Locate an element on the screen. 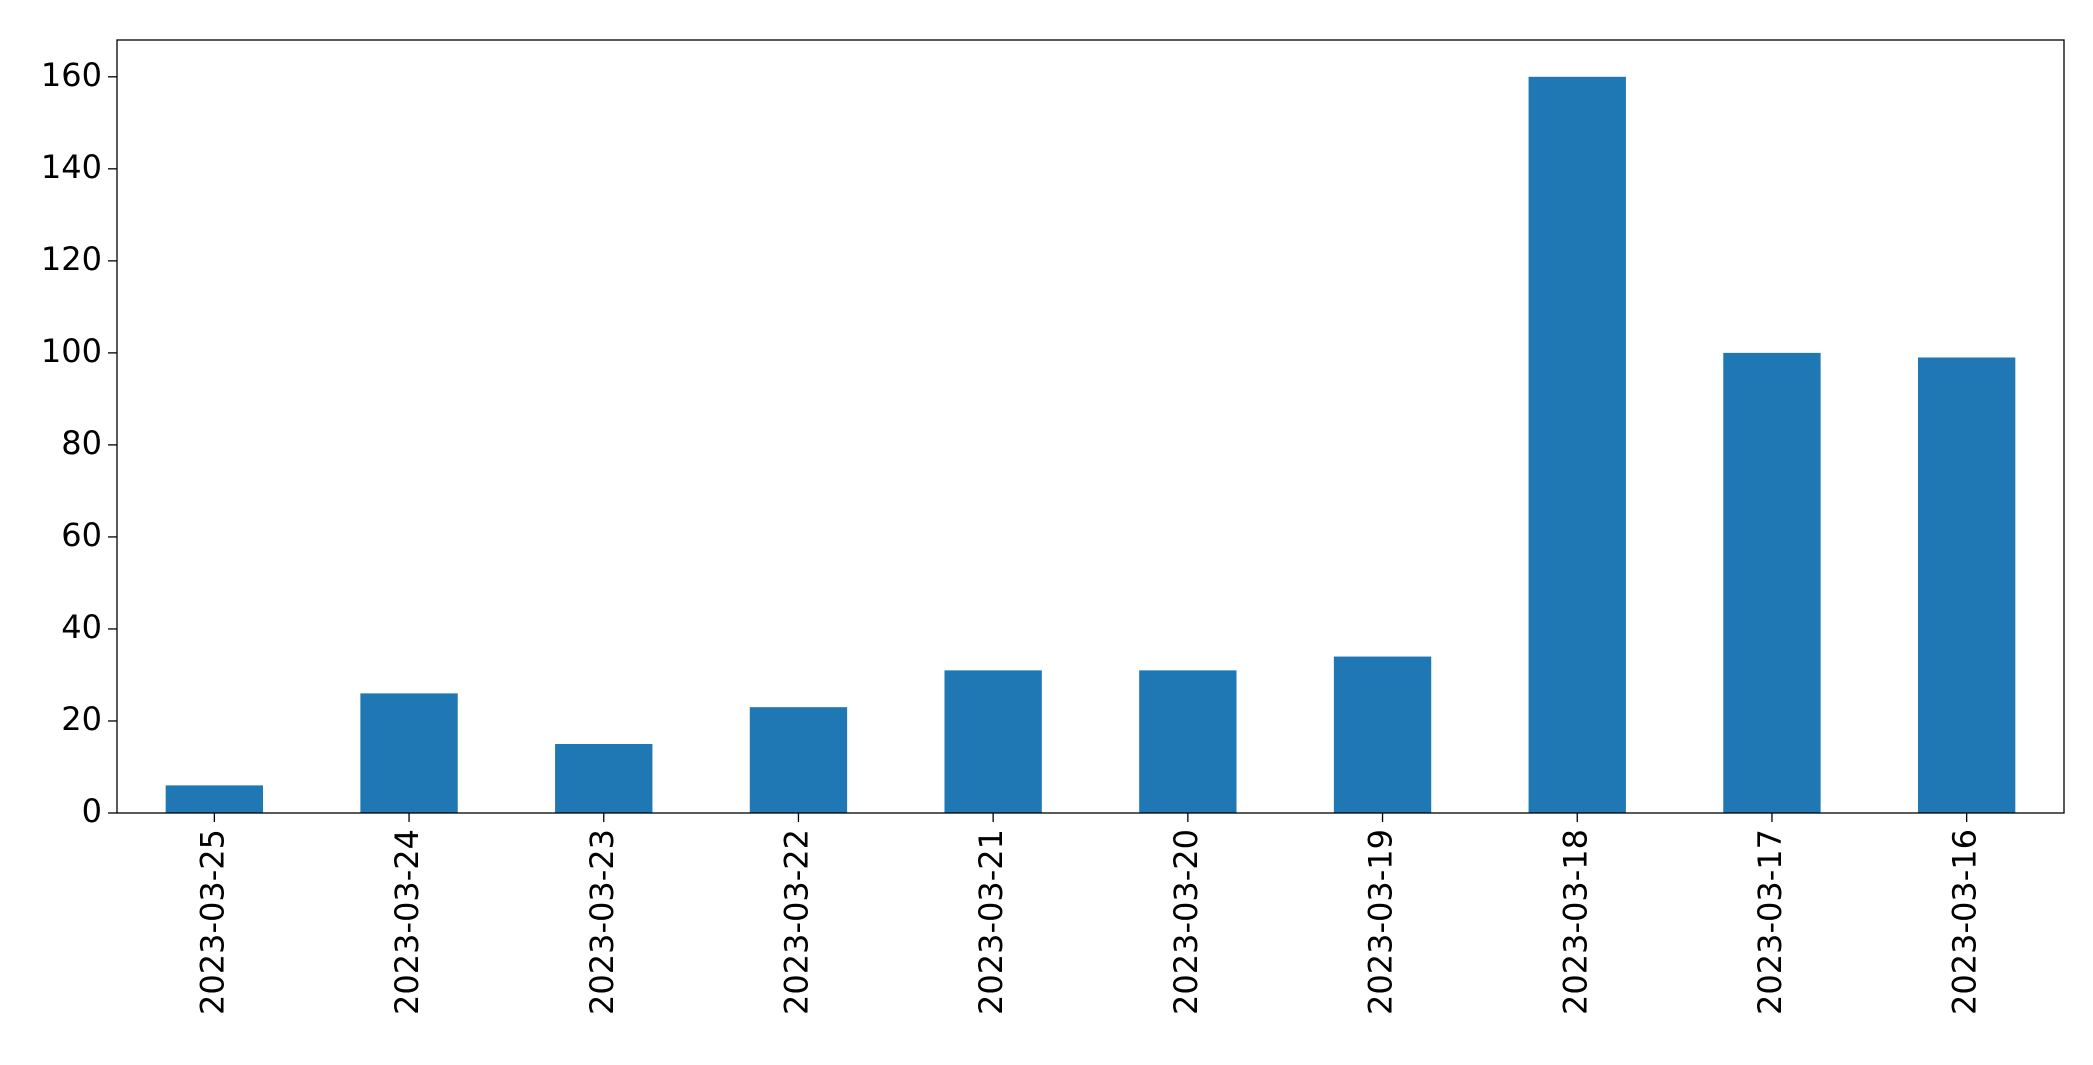 This screenshot has width=2093, height=1065. x-tick-label: 2023-03-17 is located at coordinates (1770, 922).